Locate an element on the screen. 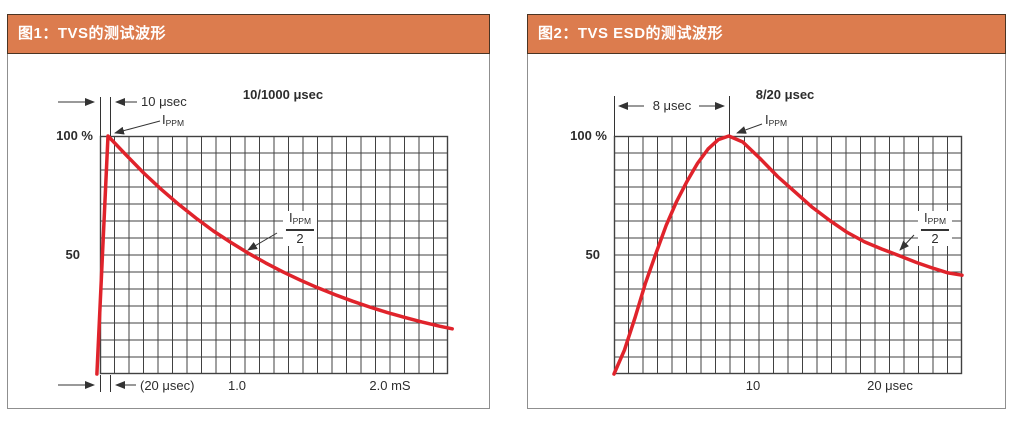  figure2-ippm-half-leader-arrow is located at coordinates (907, 242).